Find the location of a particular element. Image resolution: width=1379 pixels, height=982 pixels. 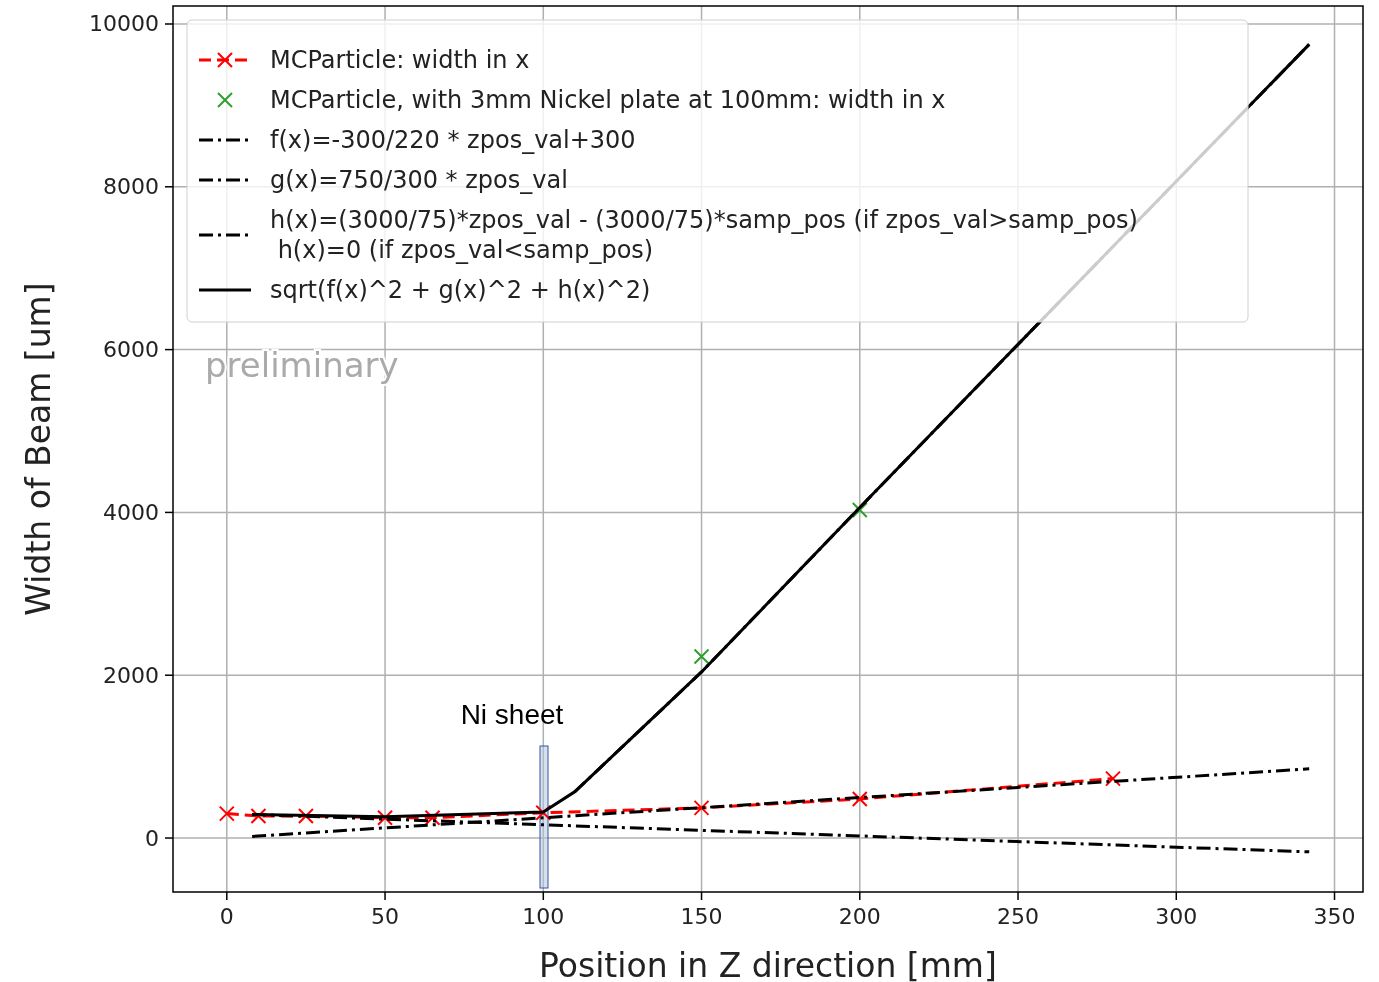

y-axis-title: Width of Beam [um] is located at coordinates (38, 449).